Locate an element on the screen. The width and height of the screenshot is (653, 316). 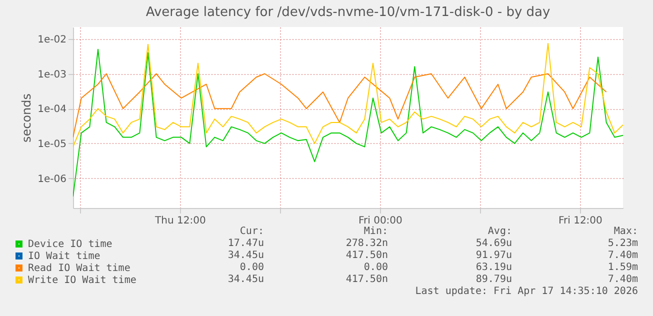
text: 17.47u is located at coordinates (246, 243).